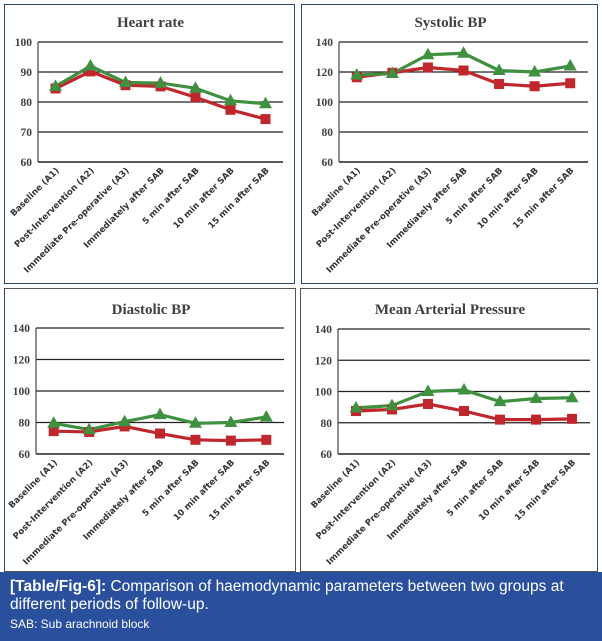 Image resolution: width=602 pixels, height=641 pixels. Describe the element at coordinates (150, 23) in the screenshot. I see `chart-title: Heart rate` at that location.